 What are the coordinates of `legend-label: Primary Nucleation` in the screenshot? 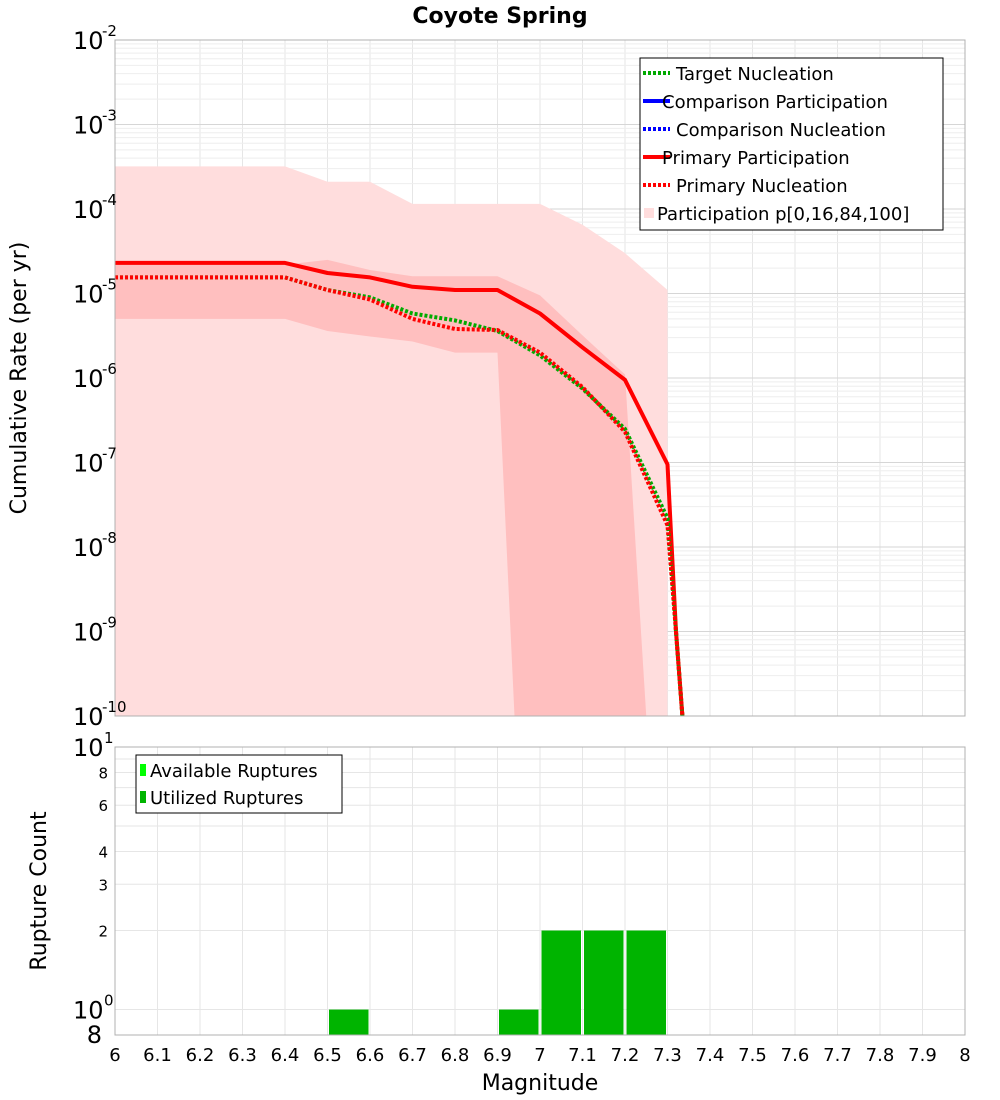 It's located at (762, 186).